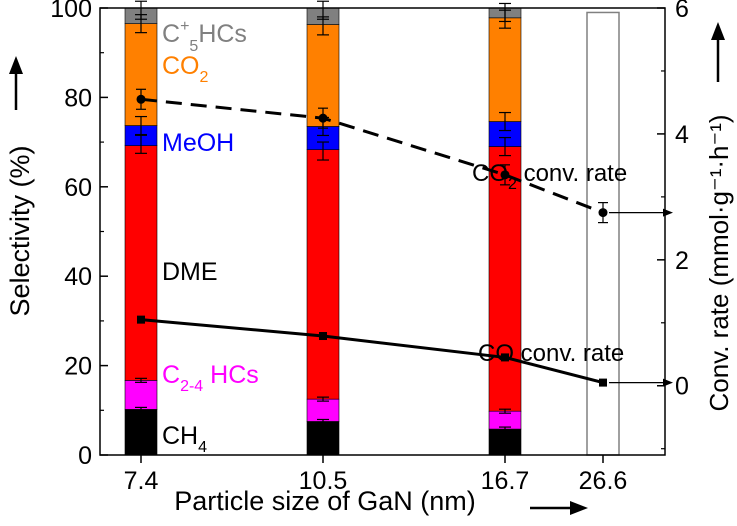 The height and width of the screenshot is (526, 737). I want to click on label-co-conv-rate: CO conv. rate, so click(551, 353).